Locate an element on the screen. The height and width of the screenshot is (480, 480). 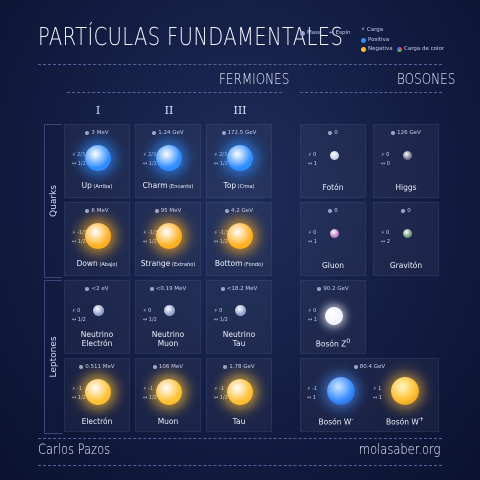
title-divider is located at coordinates (240, 64).